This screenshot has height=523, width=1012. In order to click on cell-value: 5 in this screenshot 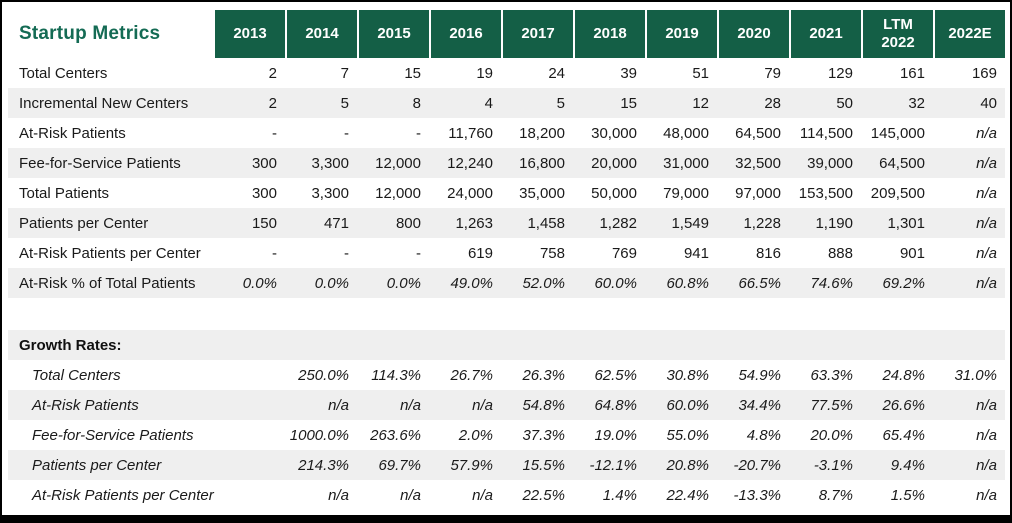, I will do `click(560, 103)`.